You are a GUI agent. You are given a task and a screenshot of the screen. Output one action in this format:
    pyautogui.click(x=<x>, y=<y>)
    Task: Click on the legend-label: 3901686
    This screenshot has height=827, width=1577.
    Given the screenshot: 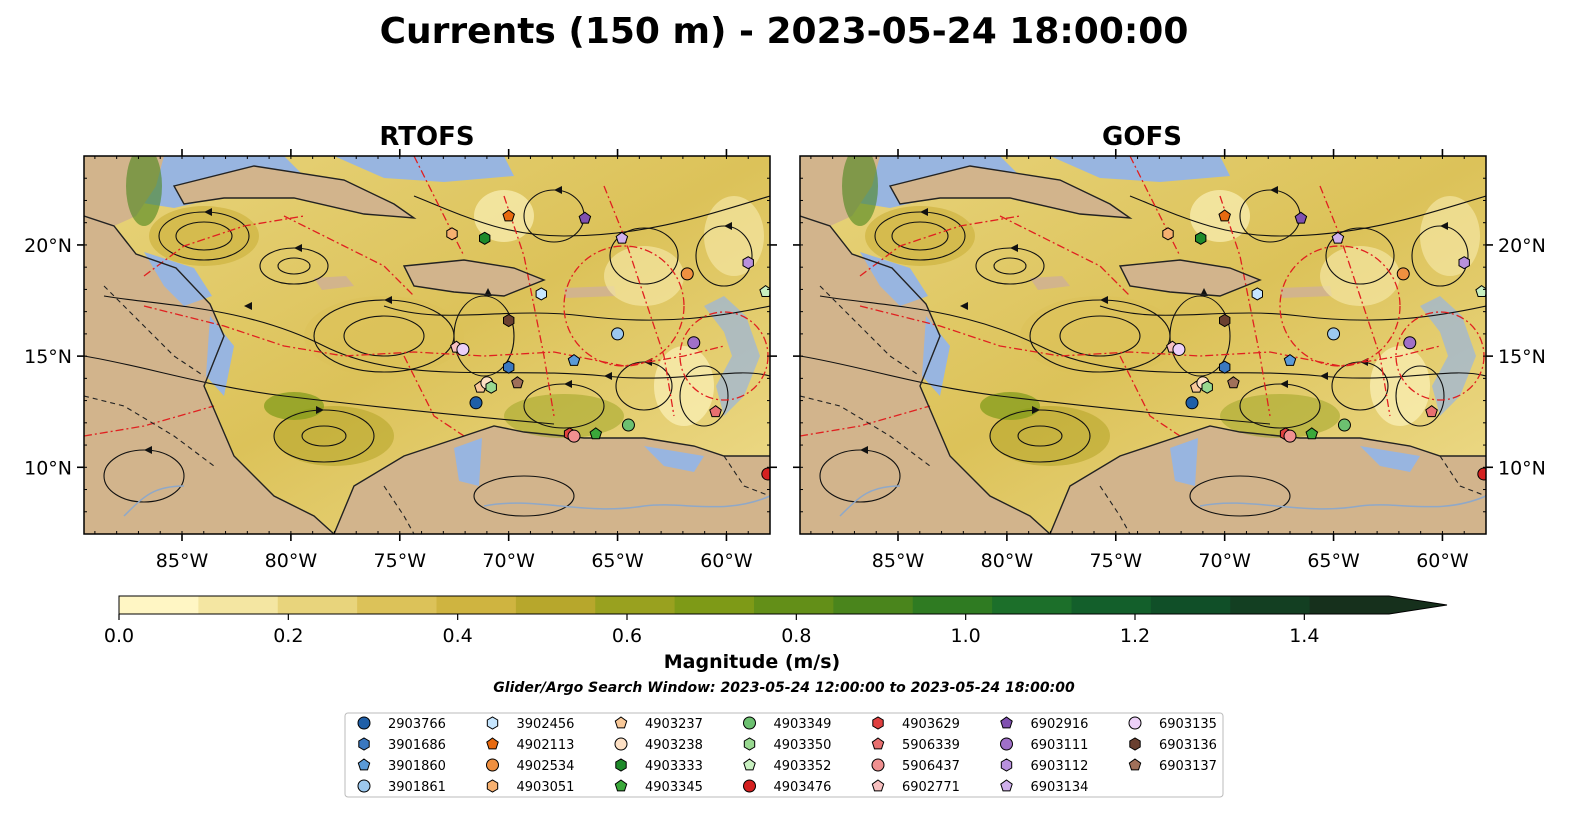 What is the action you would take?
    pyautogui.click(x=417, y=745)
    